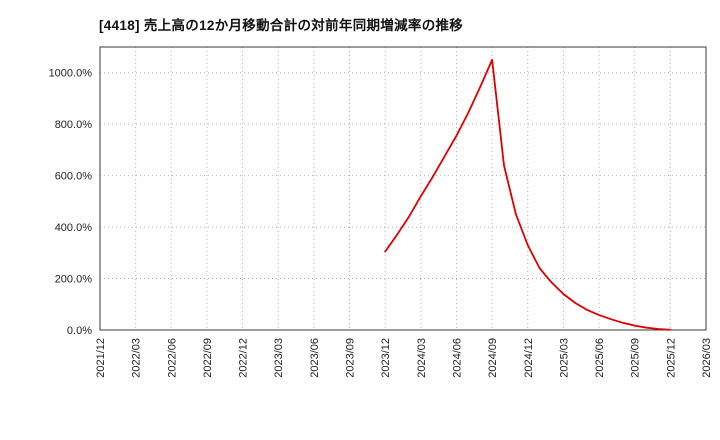 The image size is (720, 440). I want to click on x-tick-label: 2023/03, so click(279, 358).